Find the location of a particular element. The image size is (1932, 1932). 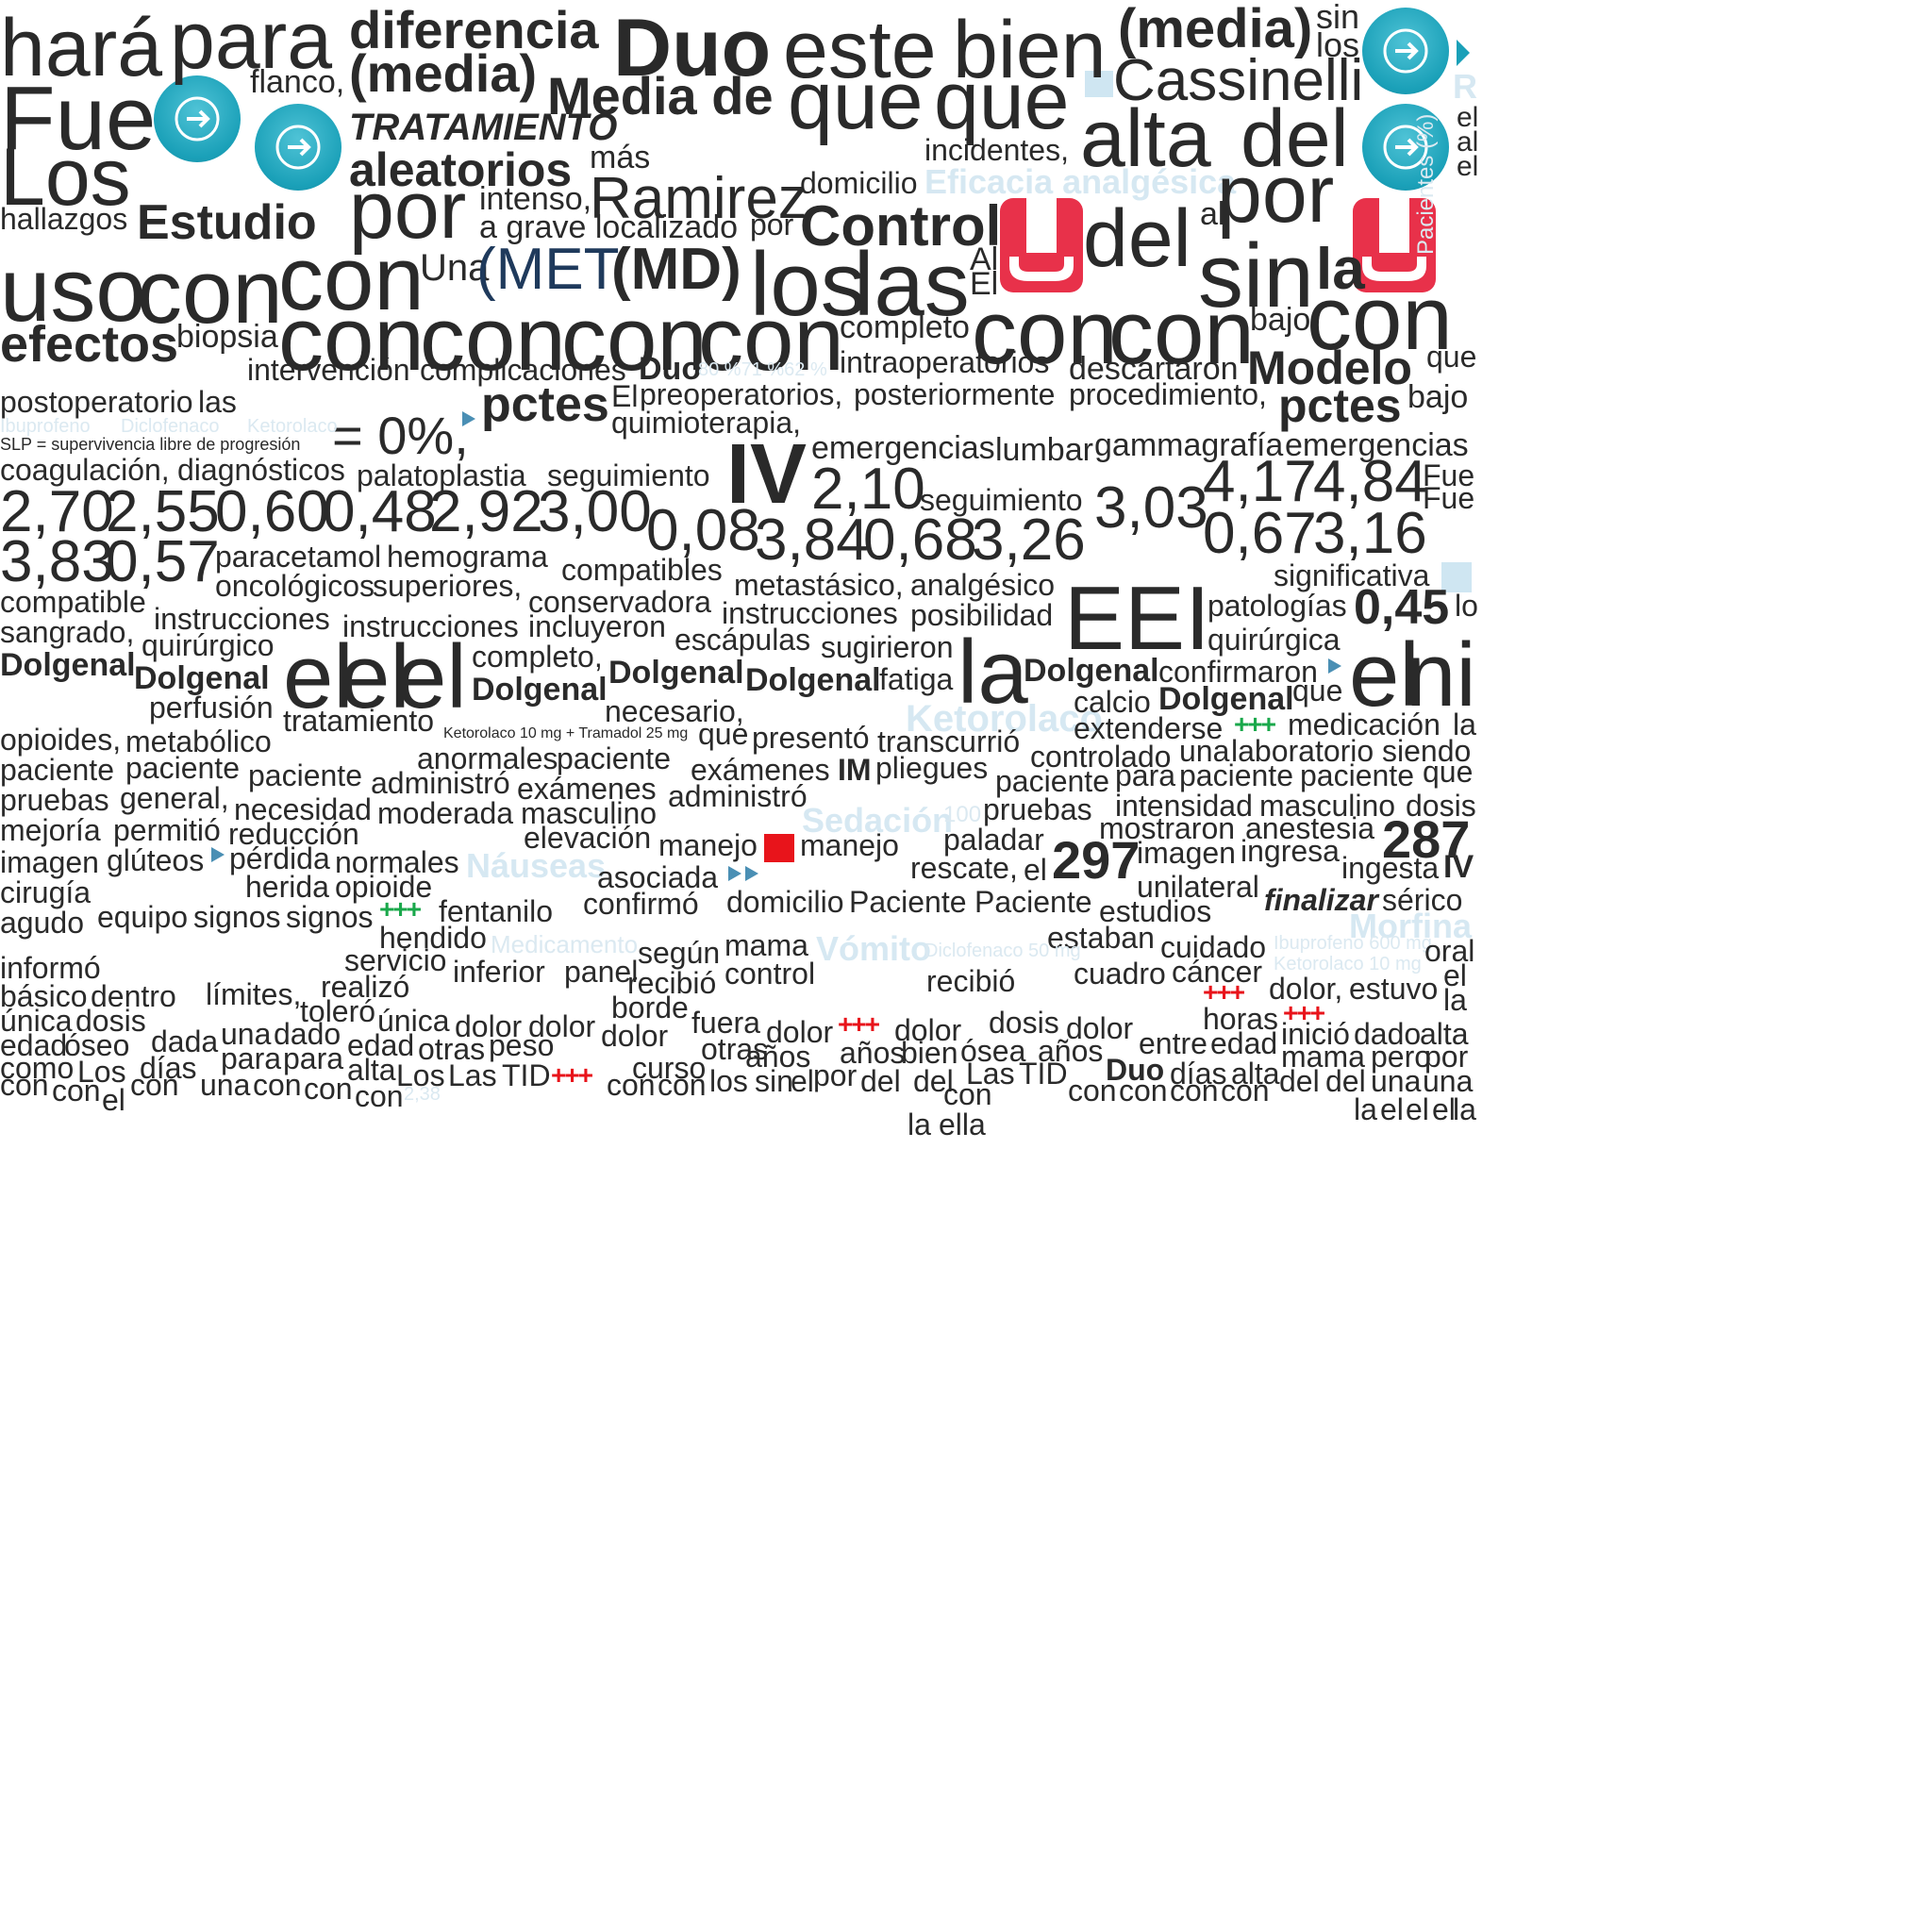

collage-word: domicilio is located at coordinates (785, 902).